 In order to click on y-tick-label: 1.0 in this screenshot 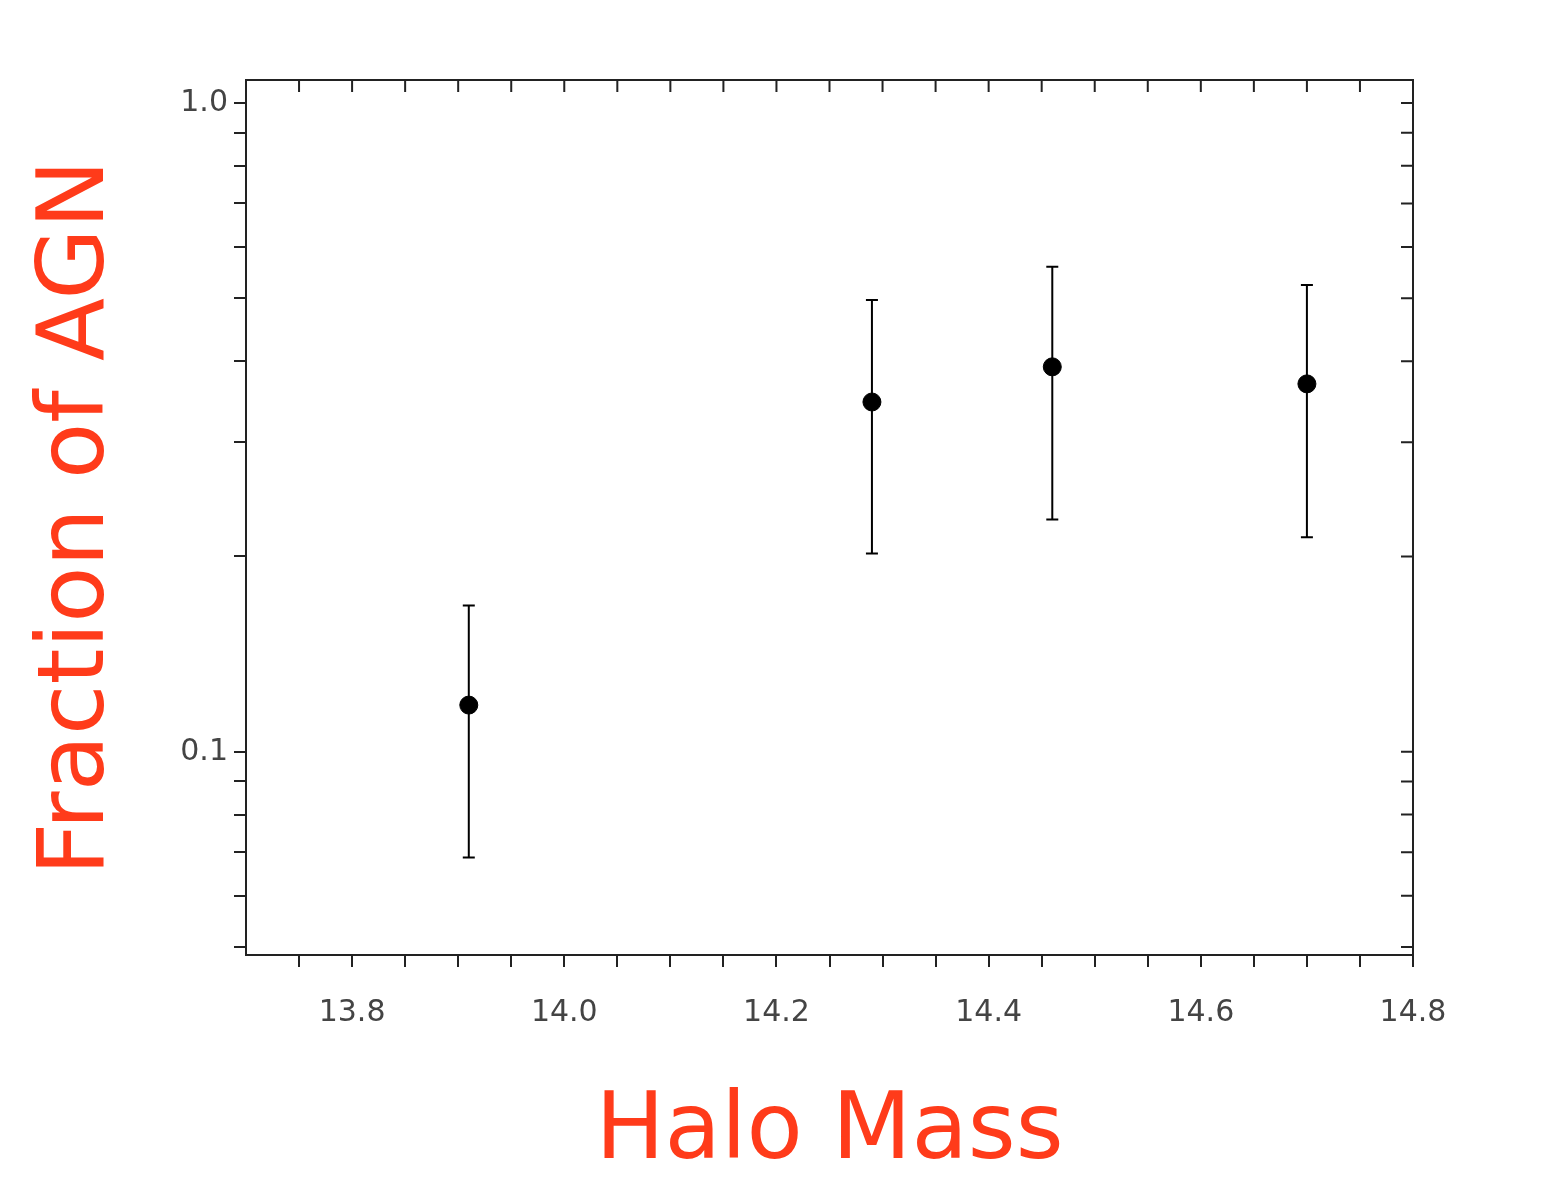, I will do `click(204, 100)`.